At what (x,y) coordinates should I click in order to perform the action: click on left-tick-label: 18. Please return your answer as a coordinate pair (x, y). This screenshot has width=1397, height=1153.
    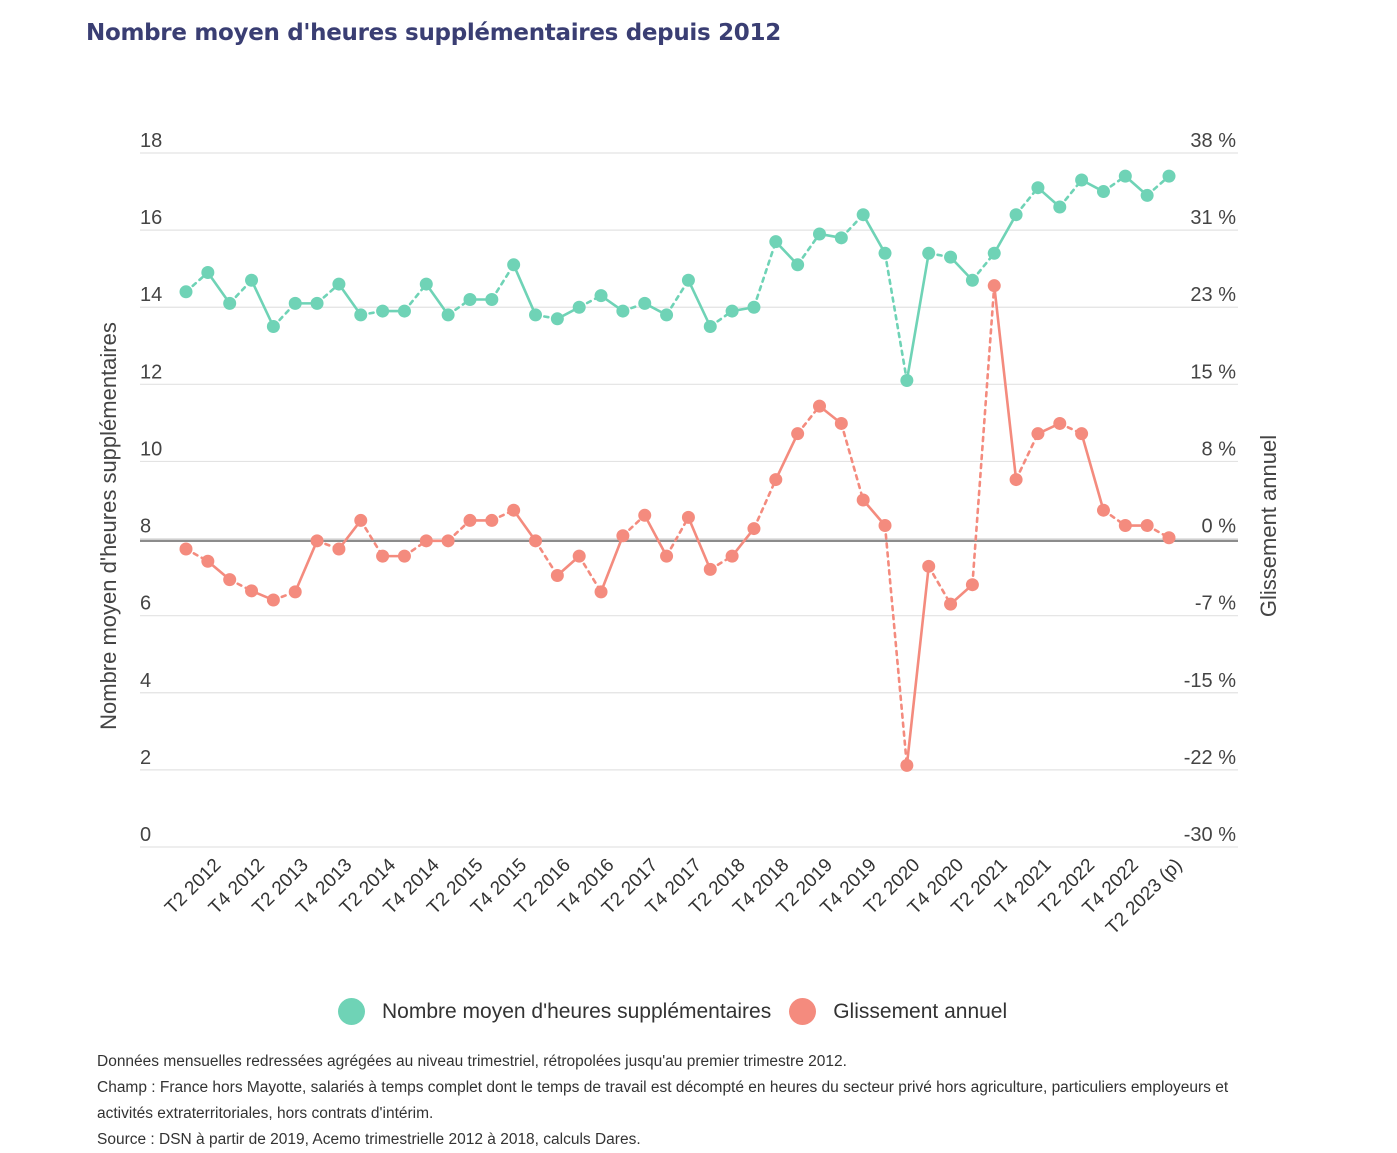
    Looking at the image, I should click on (151, 141).